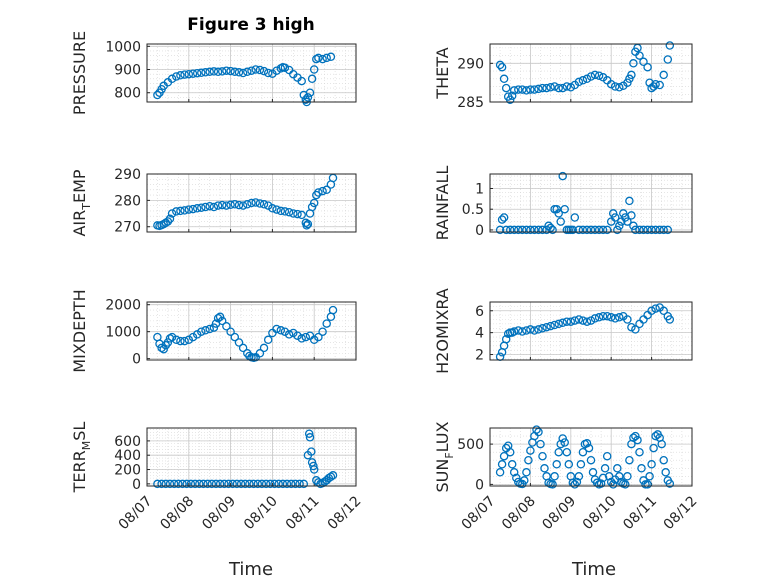 This screenshot has height=583, width=778. I want to click on x-tick-label: 08/10, so click(600, 513).